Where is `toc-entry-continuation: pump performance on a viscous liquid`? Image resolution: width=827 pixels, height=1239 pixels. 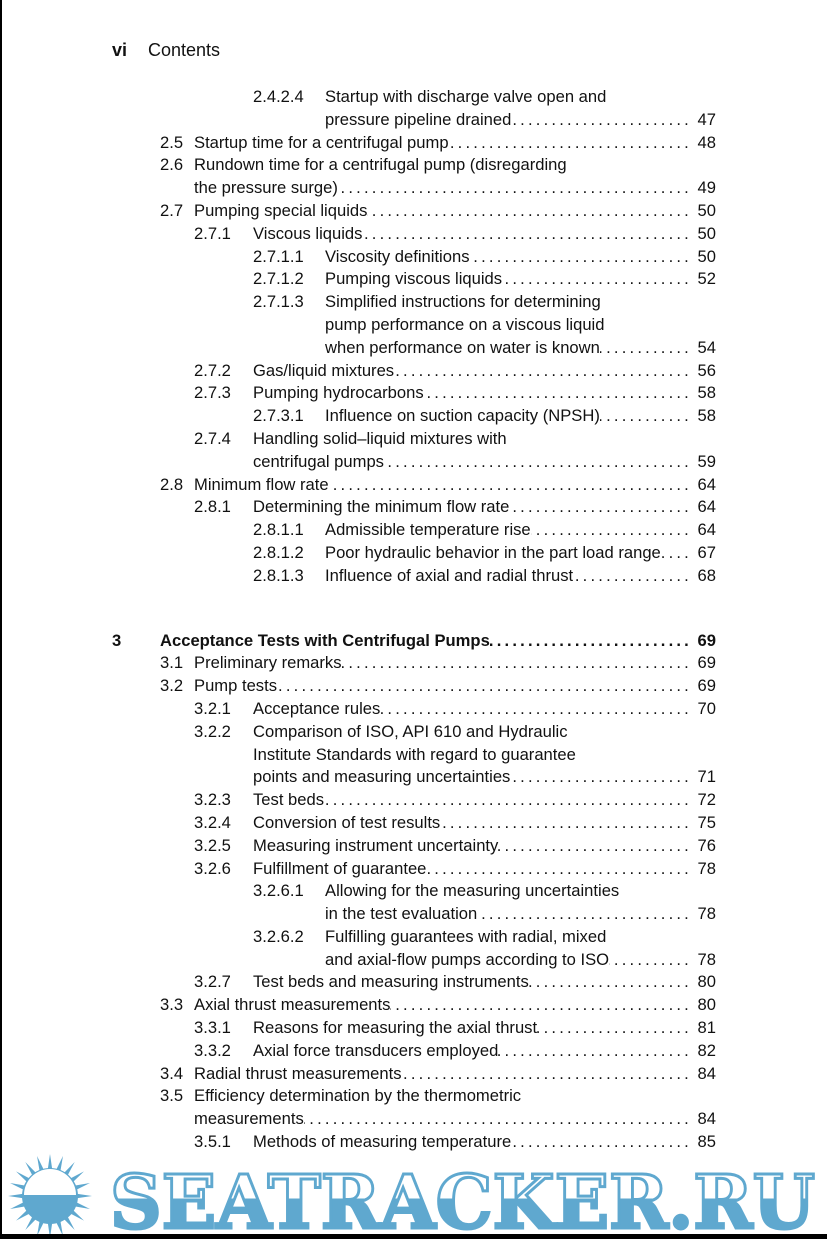 toc-entry-continuation: pump performance on a viscous liquid is located at coordinates (413, 325).